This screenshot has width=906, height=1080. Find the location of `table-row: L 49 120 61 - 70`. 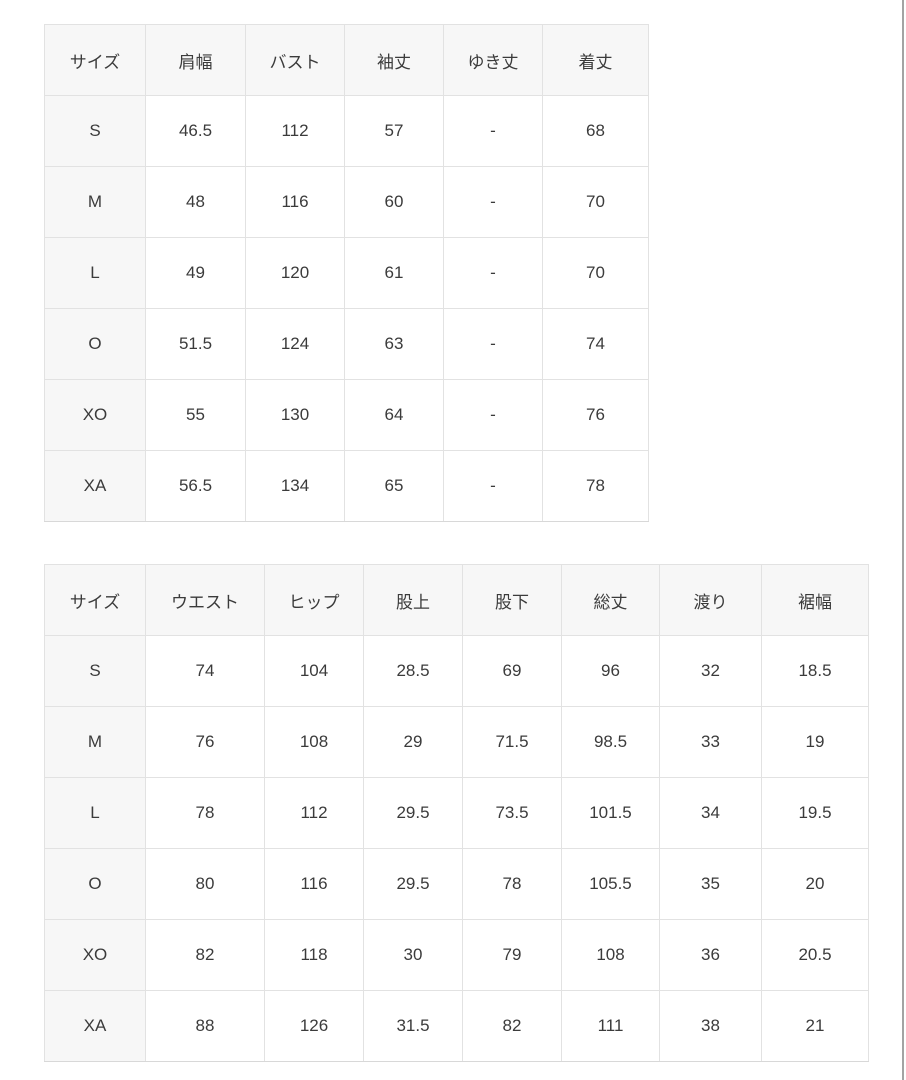

table-row: L 49 120 61 - 70 is located at coordinates (346, 273).